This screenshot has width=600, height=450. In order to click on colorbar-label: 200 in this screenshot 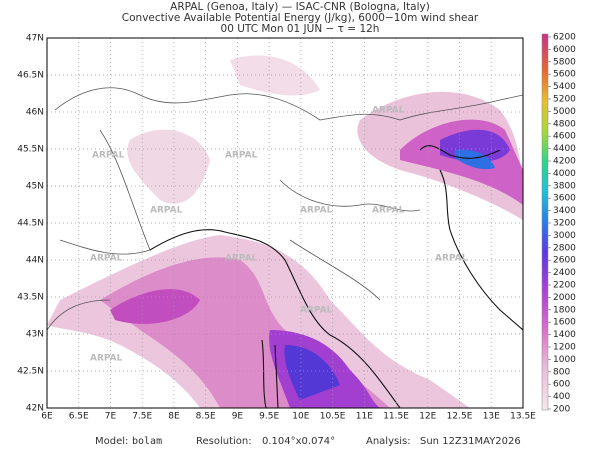, I will do `click(561, 410)`.